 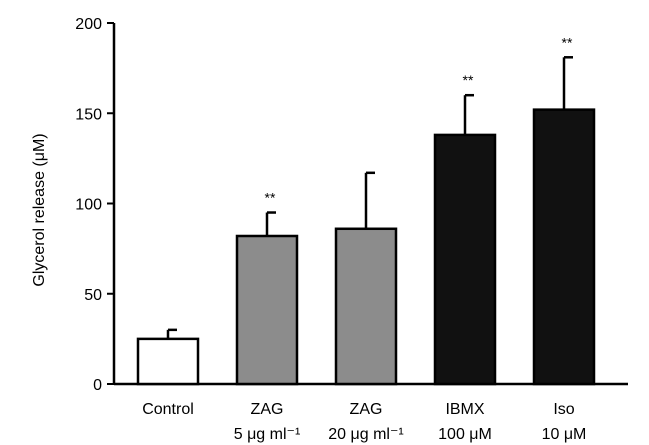 I want to click on category-label: Iso, so click(x=563, y=409).